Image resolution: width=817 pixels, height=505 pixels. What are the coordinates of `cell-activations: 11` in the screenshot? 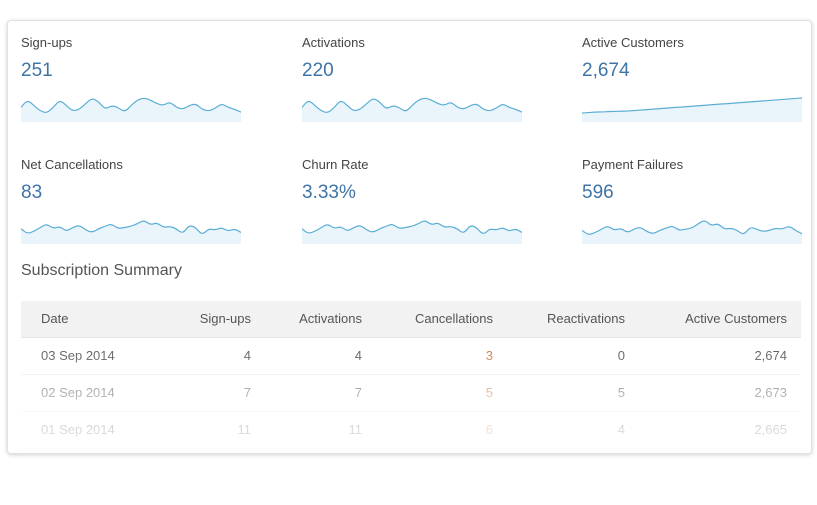 It's located at (355, 429).